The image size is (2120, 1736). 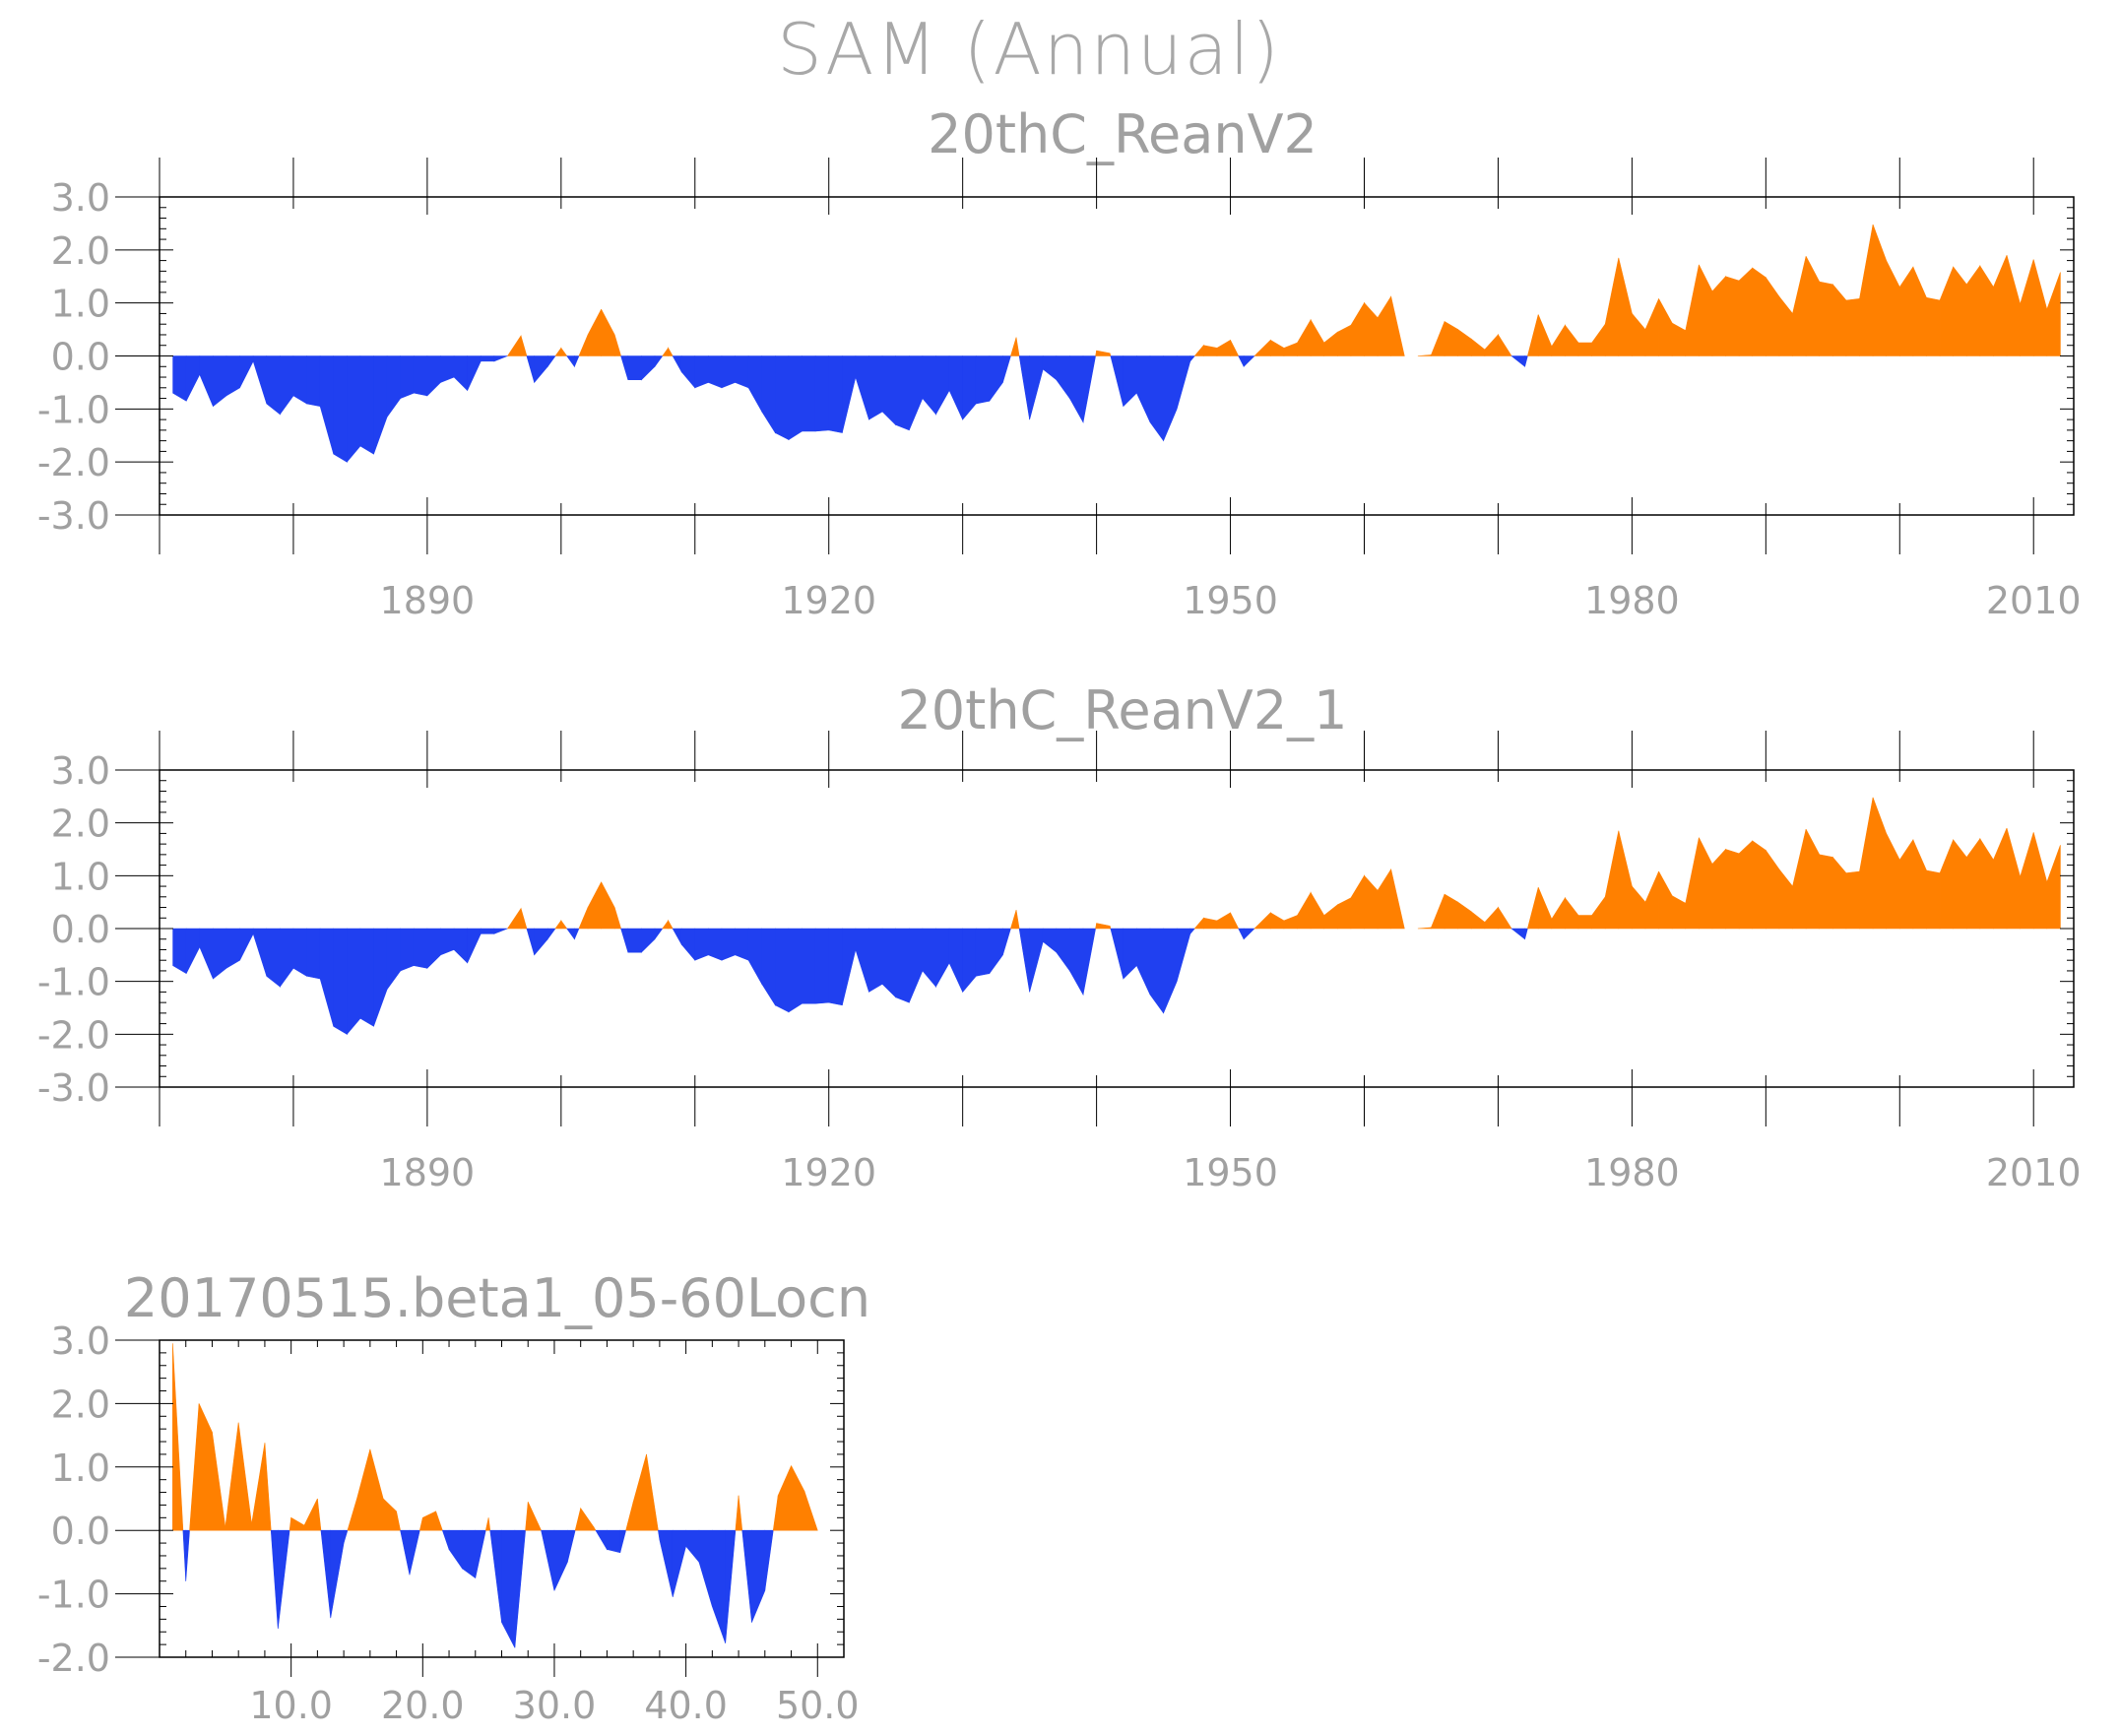 I want to click on x-tick-label: 10.0, so click(x=291, y=1705).